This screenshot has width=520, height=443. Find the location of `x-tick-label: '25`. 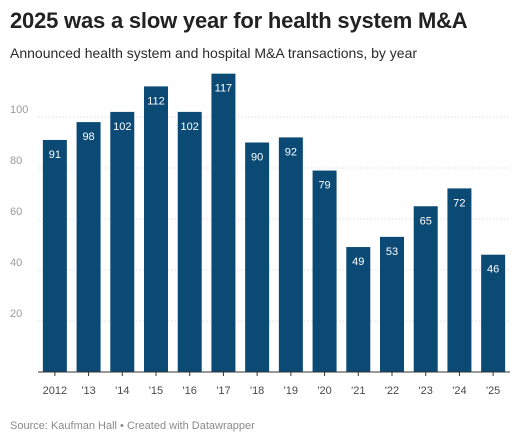

x-tick-label: '25 is located at coordinates (493, 391).